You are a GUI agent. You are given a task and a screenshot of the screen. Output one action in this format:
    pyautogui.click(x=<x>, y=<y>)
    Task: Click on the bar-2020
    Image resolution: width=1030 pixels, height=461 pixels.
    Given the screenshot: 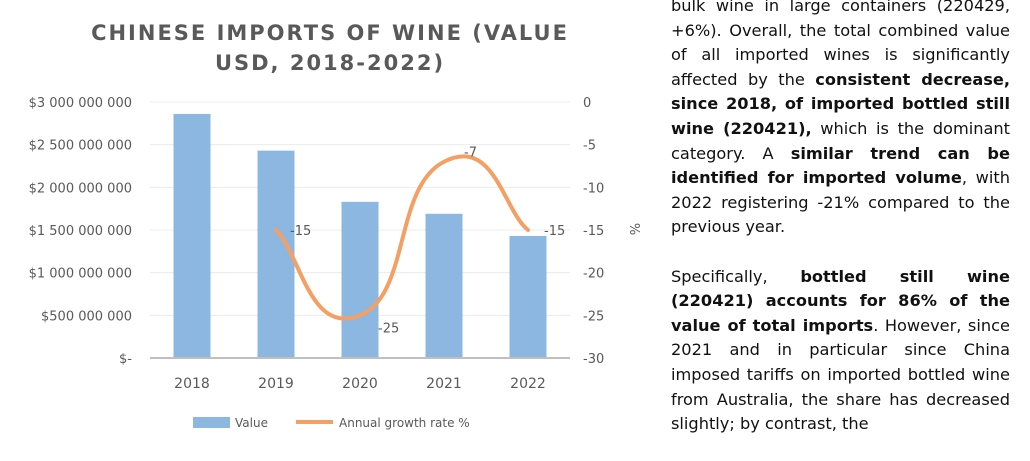 What is the action you would take?
    pyautogui.click(x=360, y=279)
    